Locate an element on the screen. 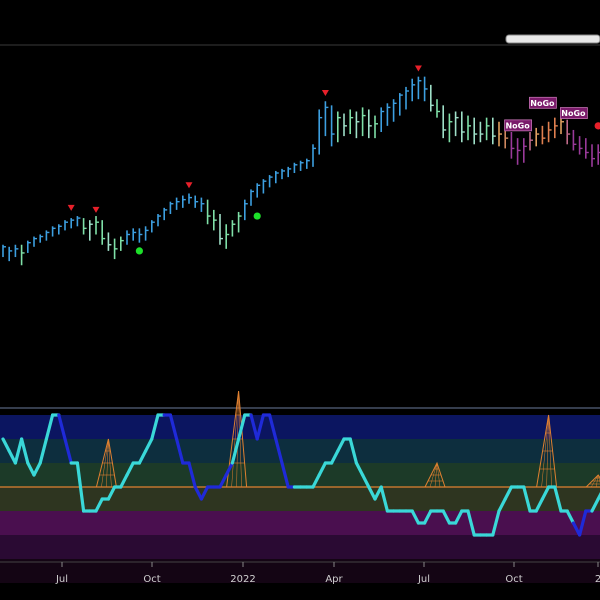 This screenshot has height=600, width=600. x-tick-label: Oct is located at coordinates (151, 579).